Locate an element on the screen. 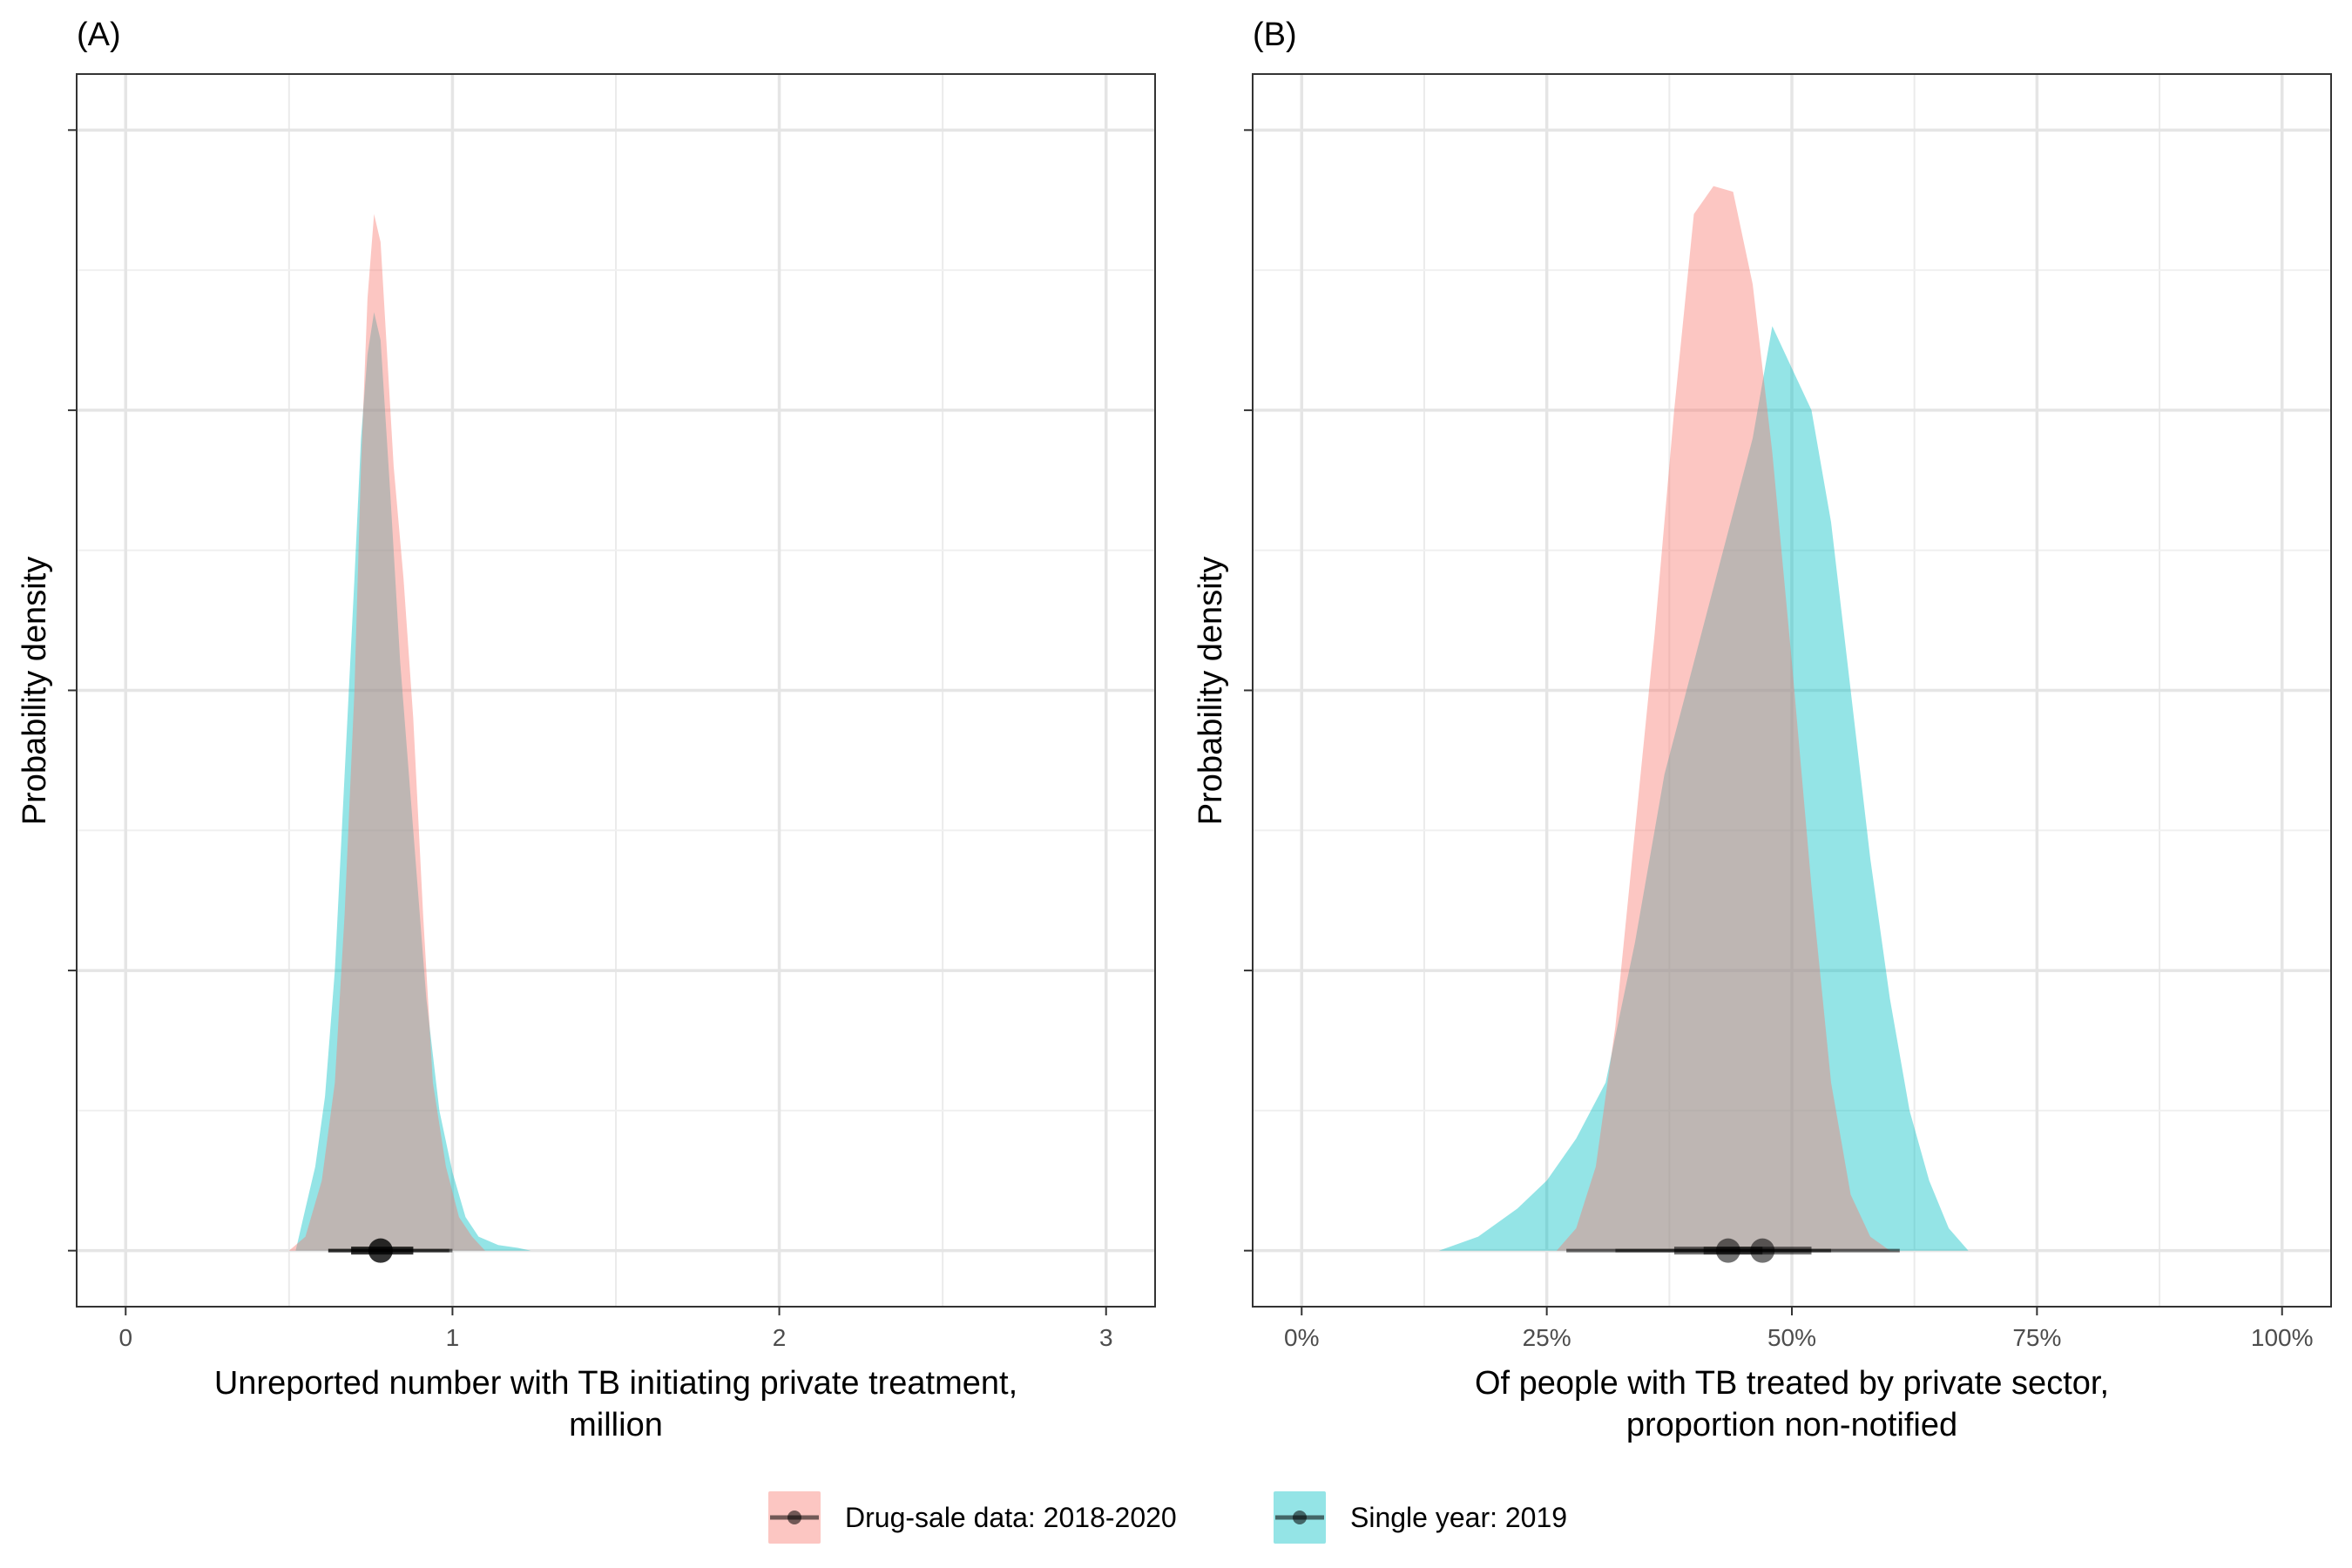 The width and height of the screenshot is (2352, 1568). panel-b-x-ticks: 0% 25% 50% 75% 100% is located at coordinates (1799, 1329).